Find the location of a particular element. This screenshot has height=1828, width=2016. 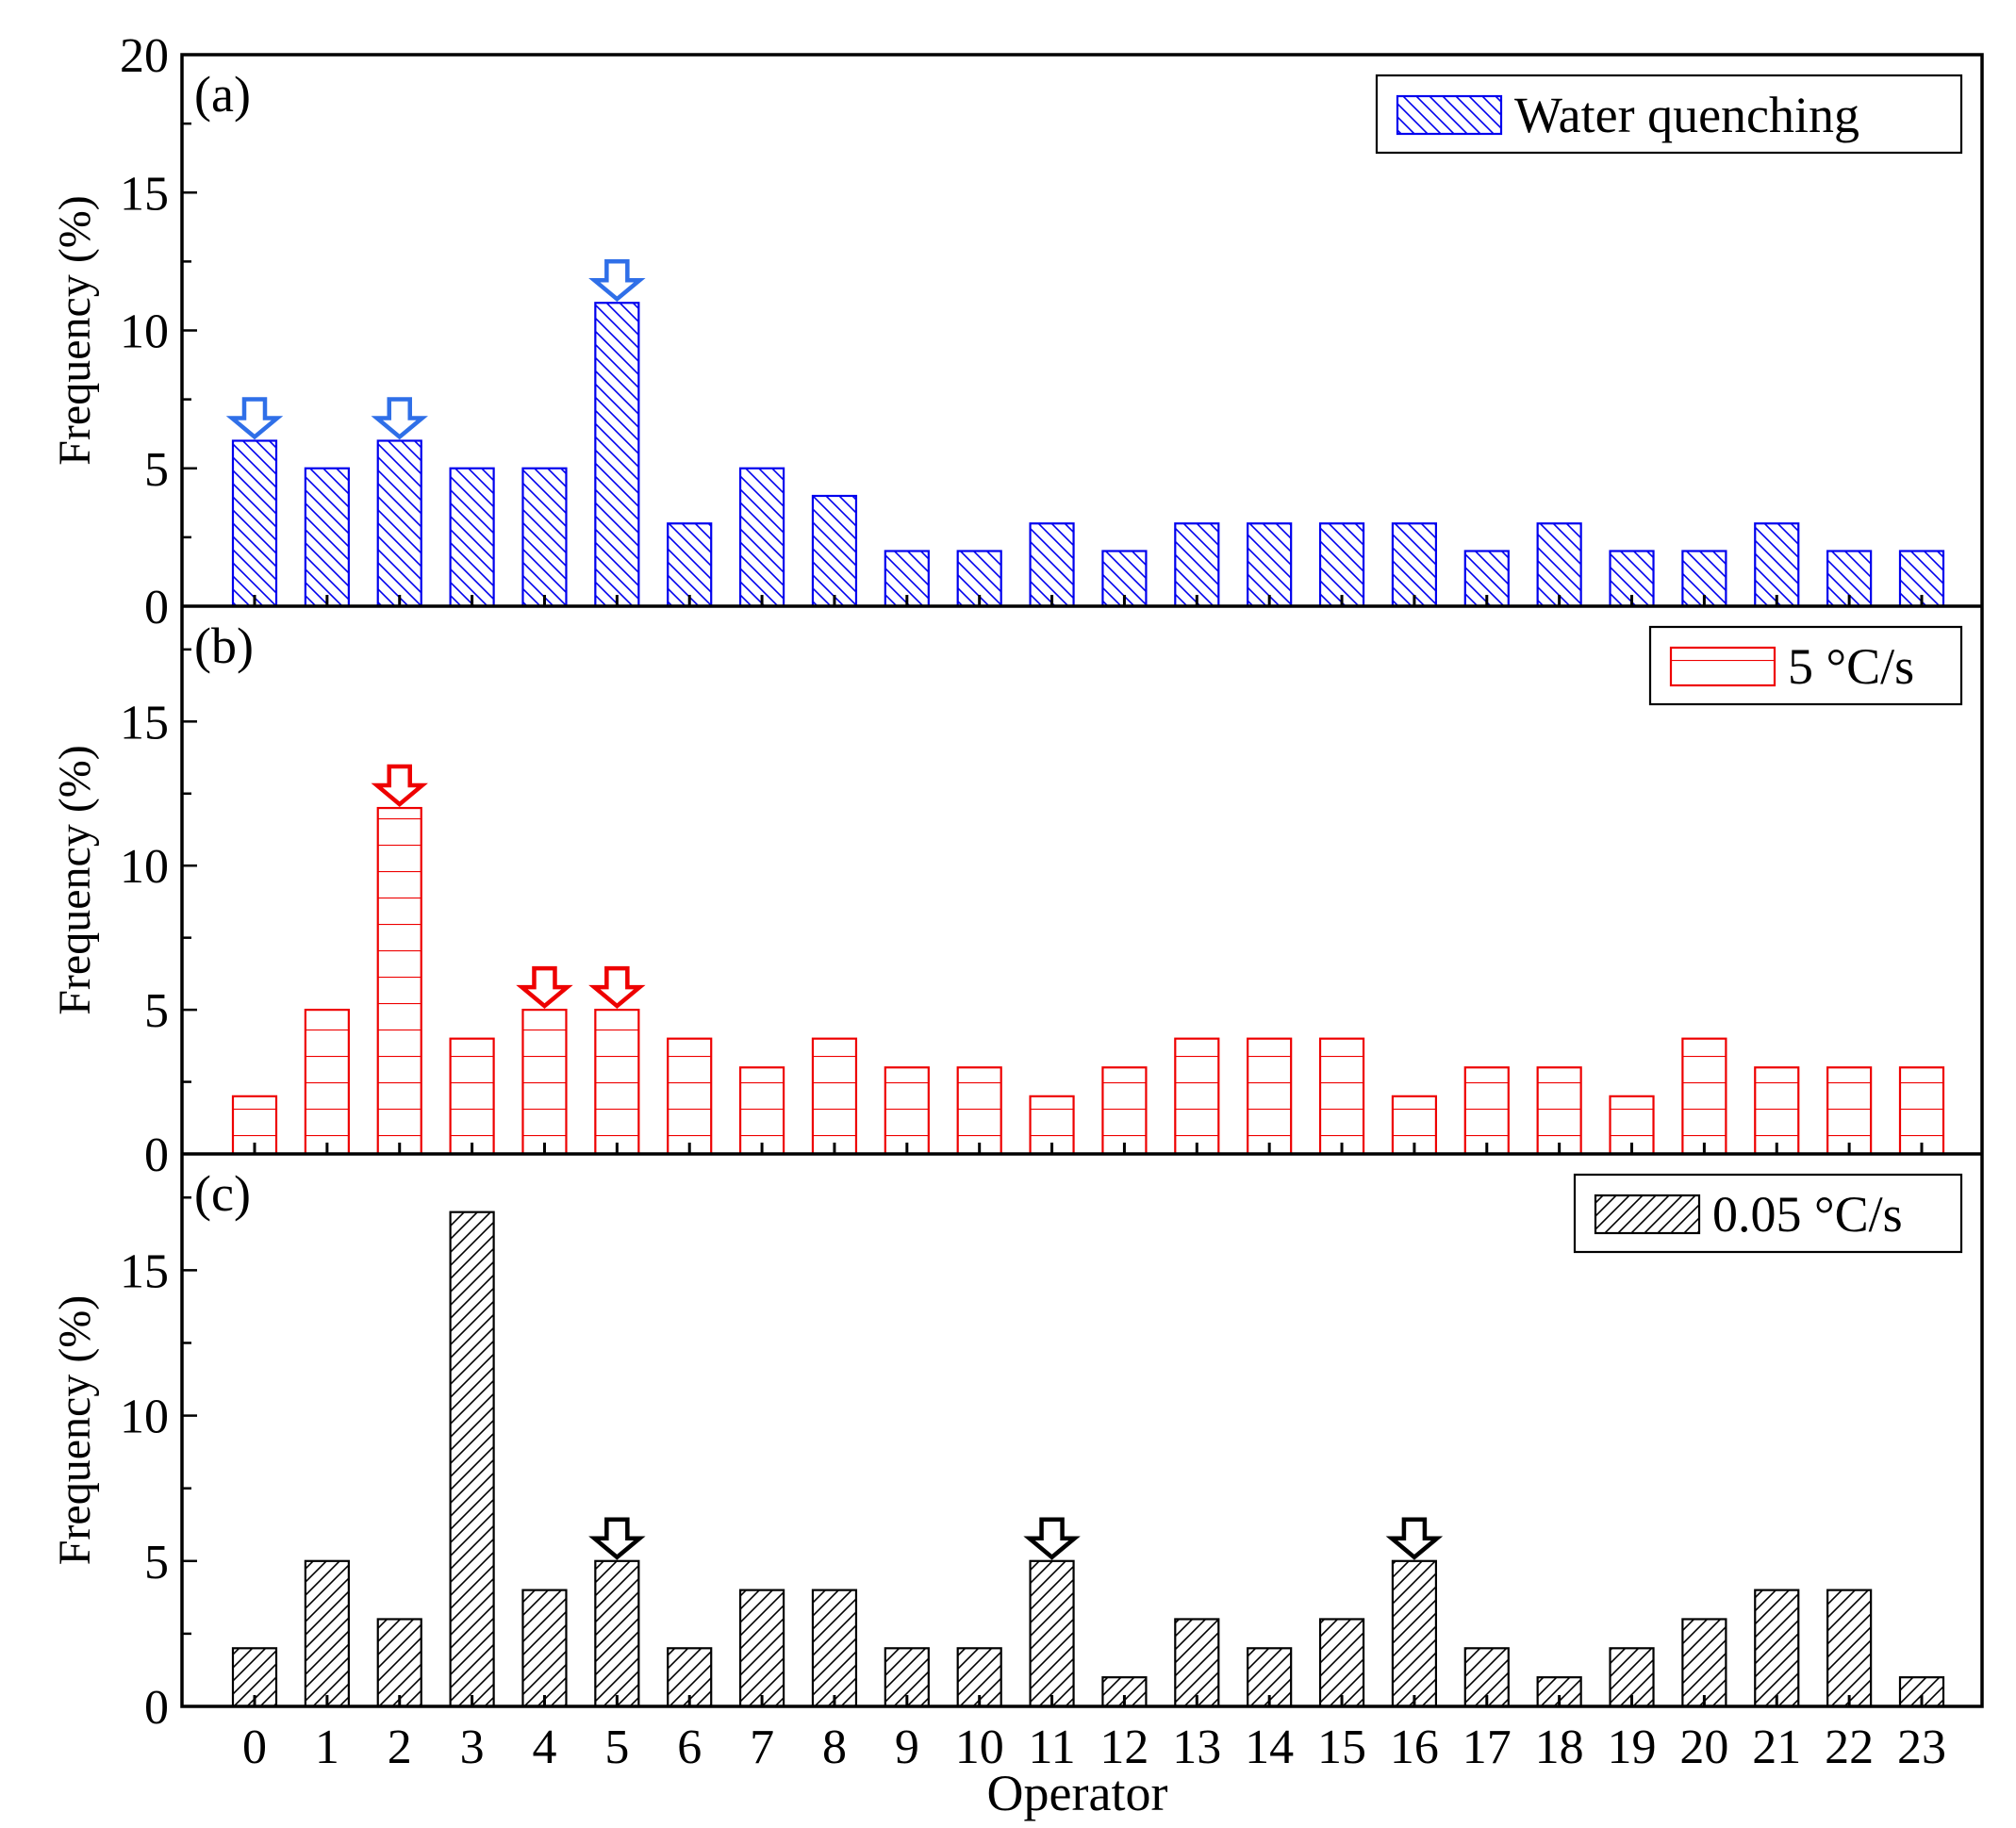

x-tick-label: 17 is located at coordinates (1487, 1747).